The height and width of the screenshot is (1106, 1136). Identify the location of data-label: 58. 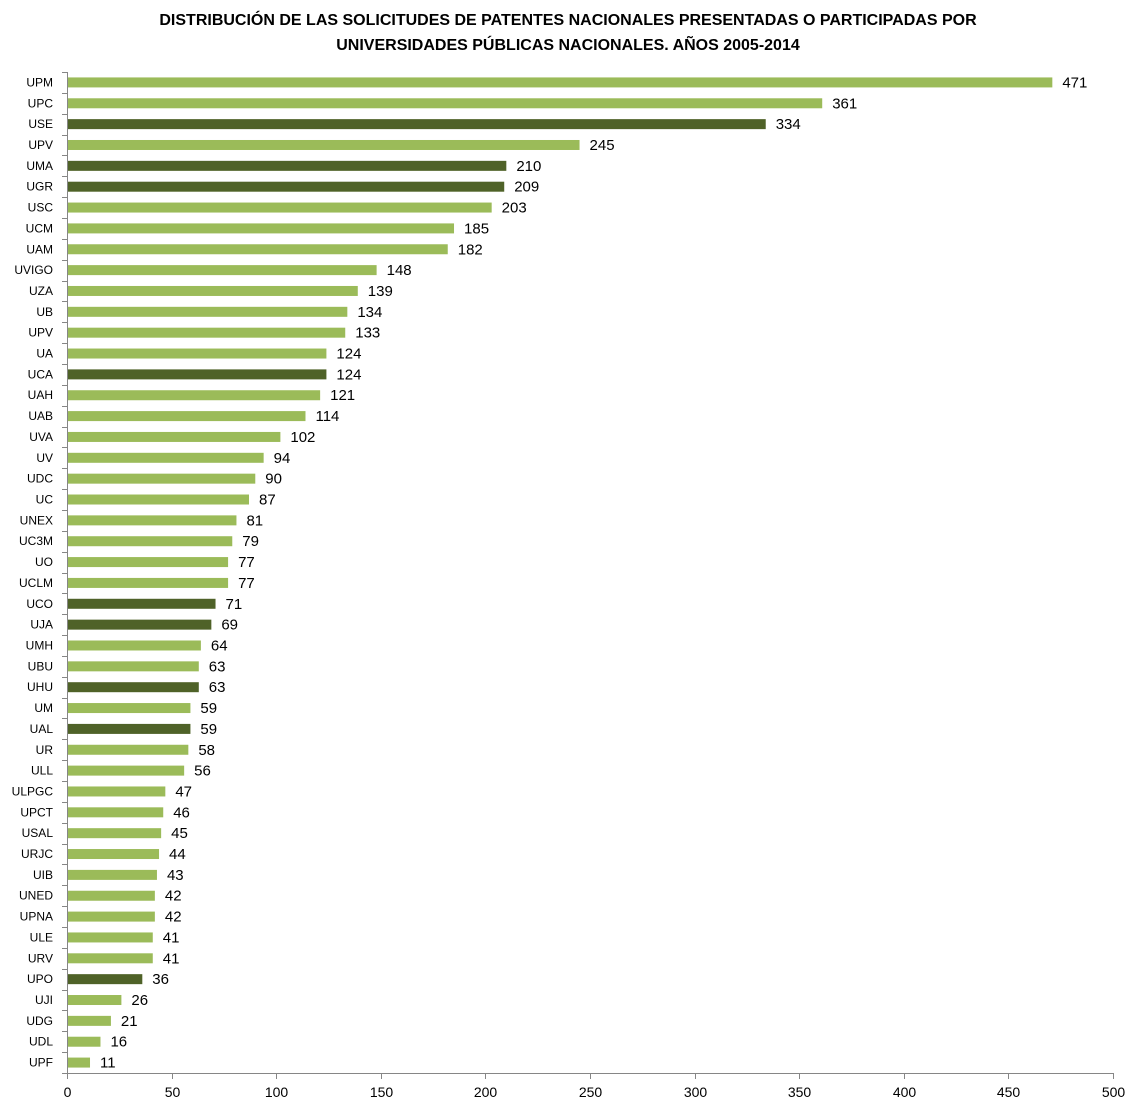
(206, 750).